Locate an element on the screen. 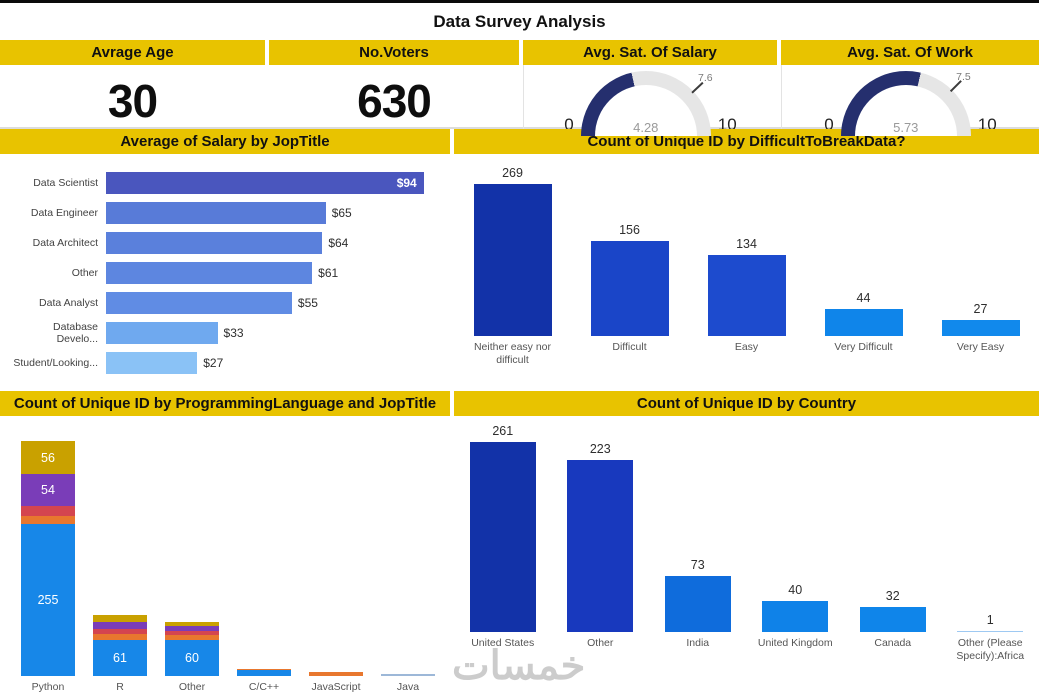 This screenshot has height=699, width=1039. bar-United States is located at coordinates (502, 537).